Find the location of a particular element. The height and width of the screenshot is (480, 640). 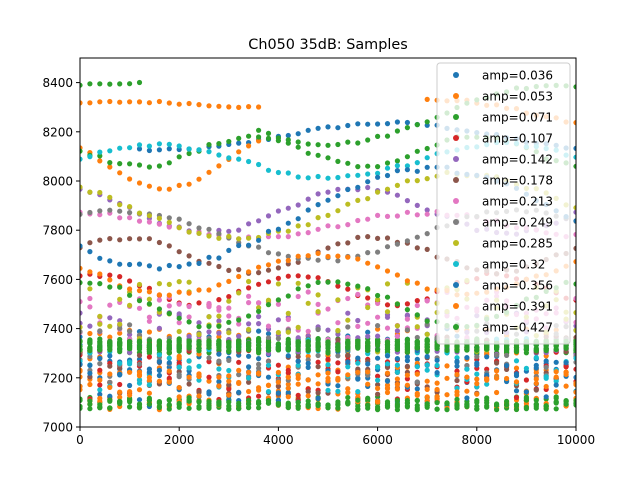

y-tick-label: 8000 is located at coordinates (57, 182).